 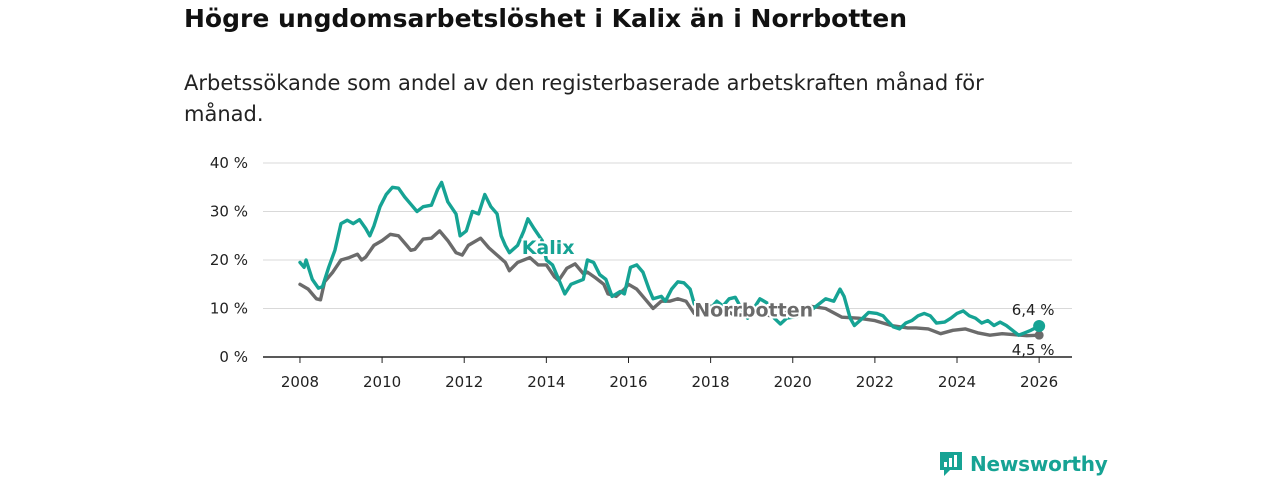 I want to click on x-tick-label: 2022, so click(x=875, y=382).